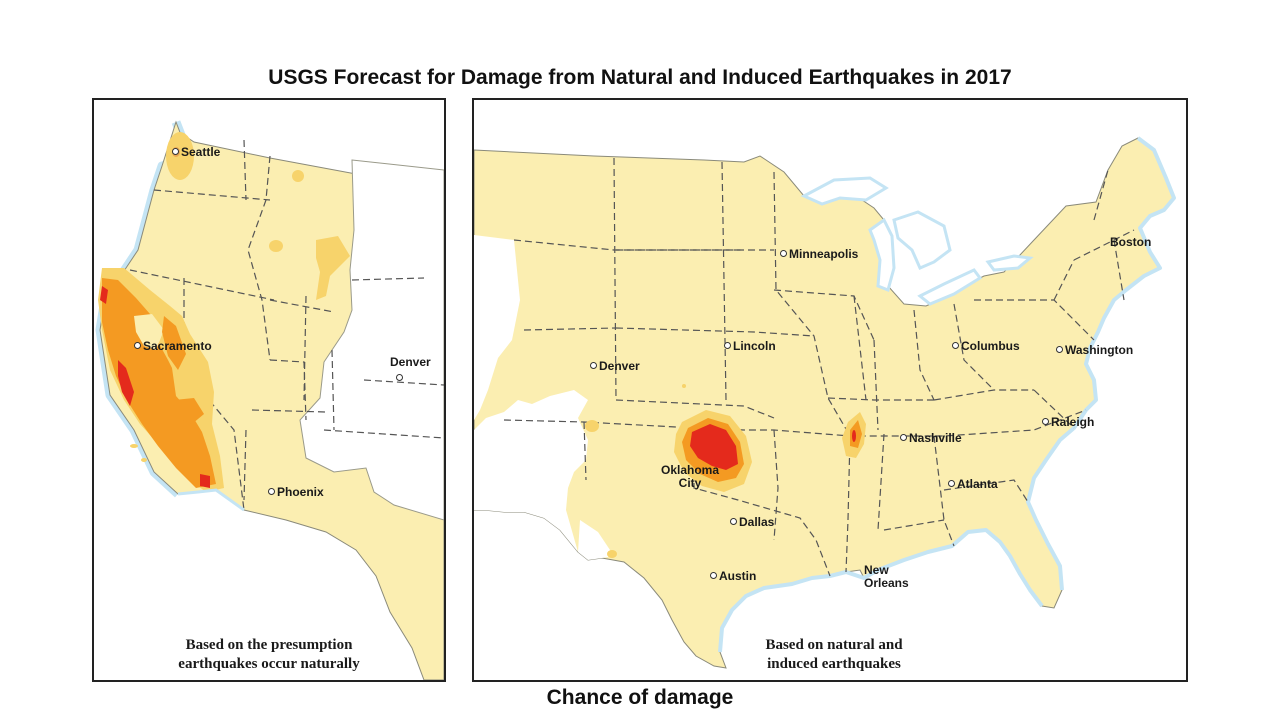  What do you see at coordinates (126, 383) in the screenshot?
I see `hazard-high-sf` at bounding box center [126, 383].